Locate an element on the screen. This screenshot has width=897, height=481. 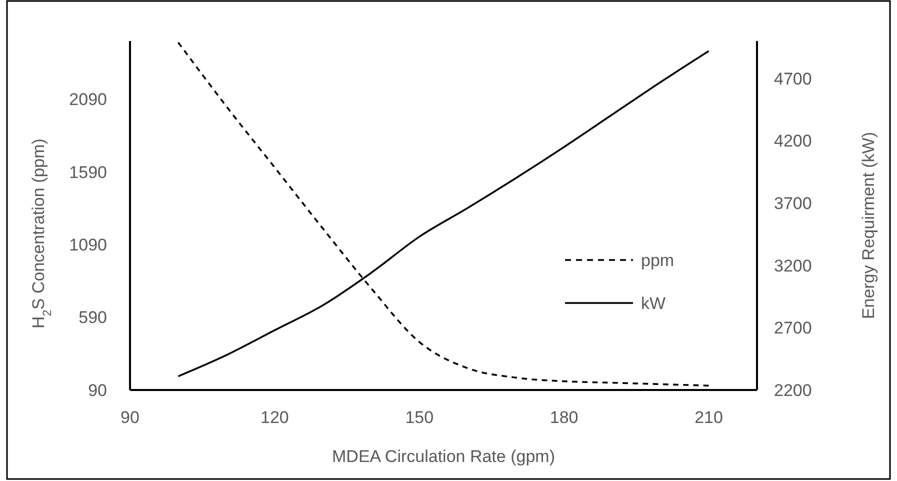
y2-tick-label: 2700 is located at coordinates (793, 328).